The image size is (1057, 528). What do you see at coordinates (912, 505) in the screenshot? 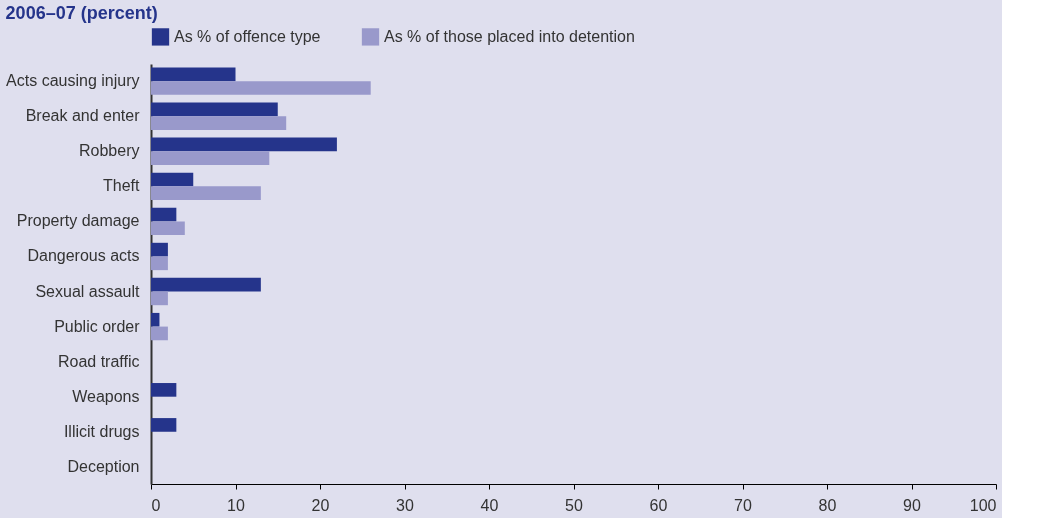
I see `x-tick-label: 90` at bounding box center [912, 505].